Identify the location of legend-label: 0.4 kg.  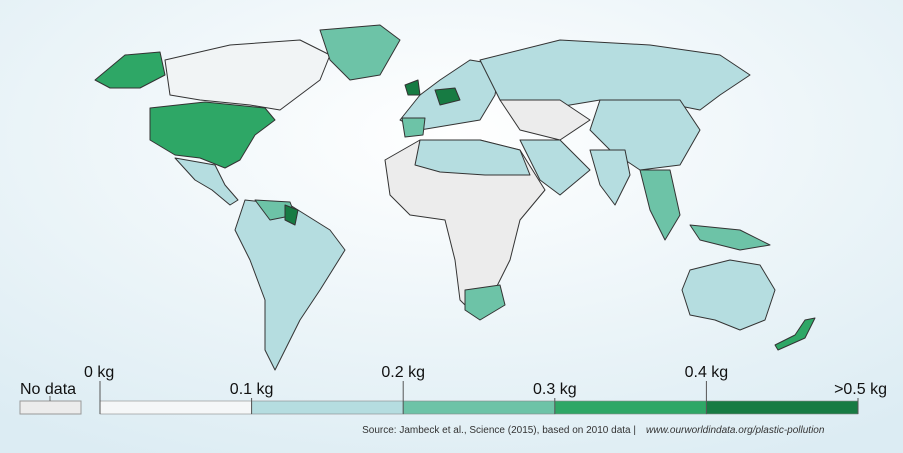
(707, 372).